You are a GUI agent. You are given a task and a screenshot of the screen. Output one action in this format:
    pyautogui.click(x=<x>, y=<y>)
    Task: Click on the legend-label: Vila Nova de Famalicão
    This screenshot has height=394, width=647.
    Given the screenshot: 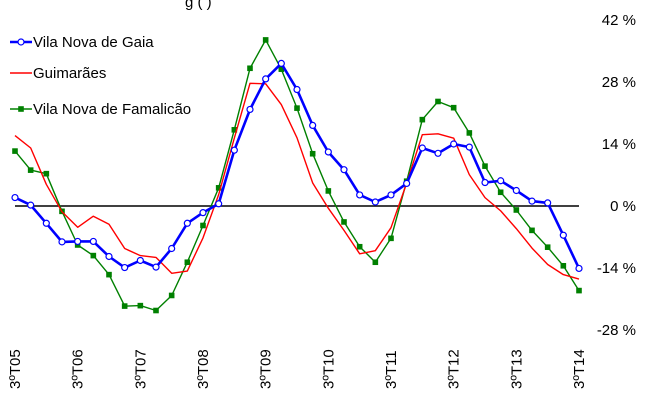 What is the action you would take?
    pyautogui.click(x=112, y=109)
    